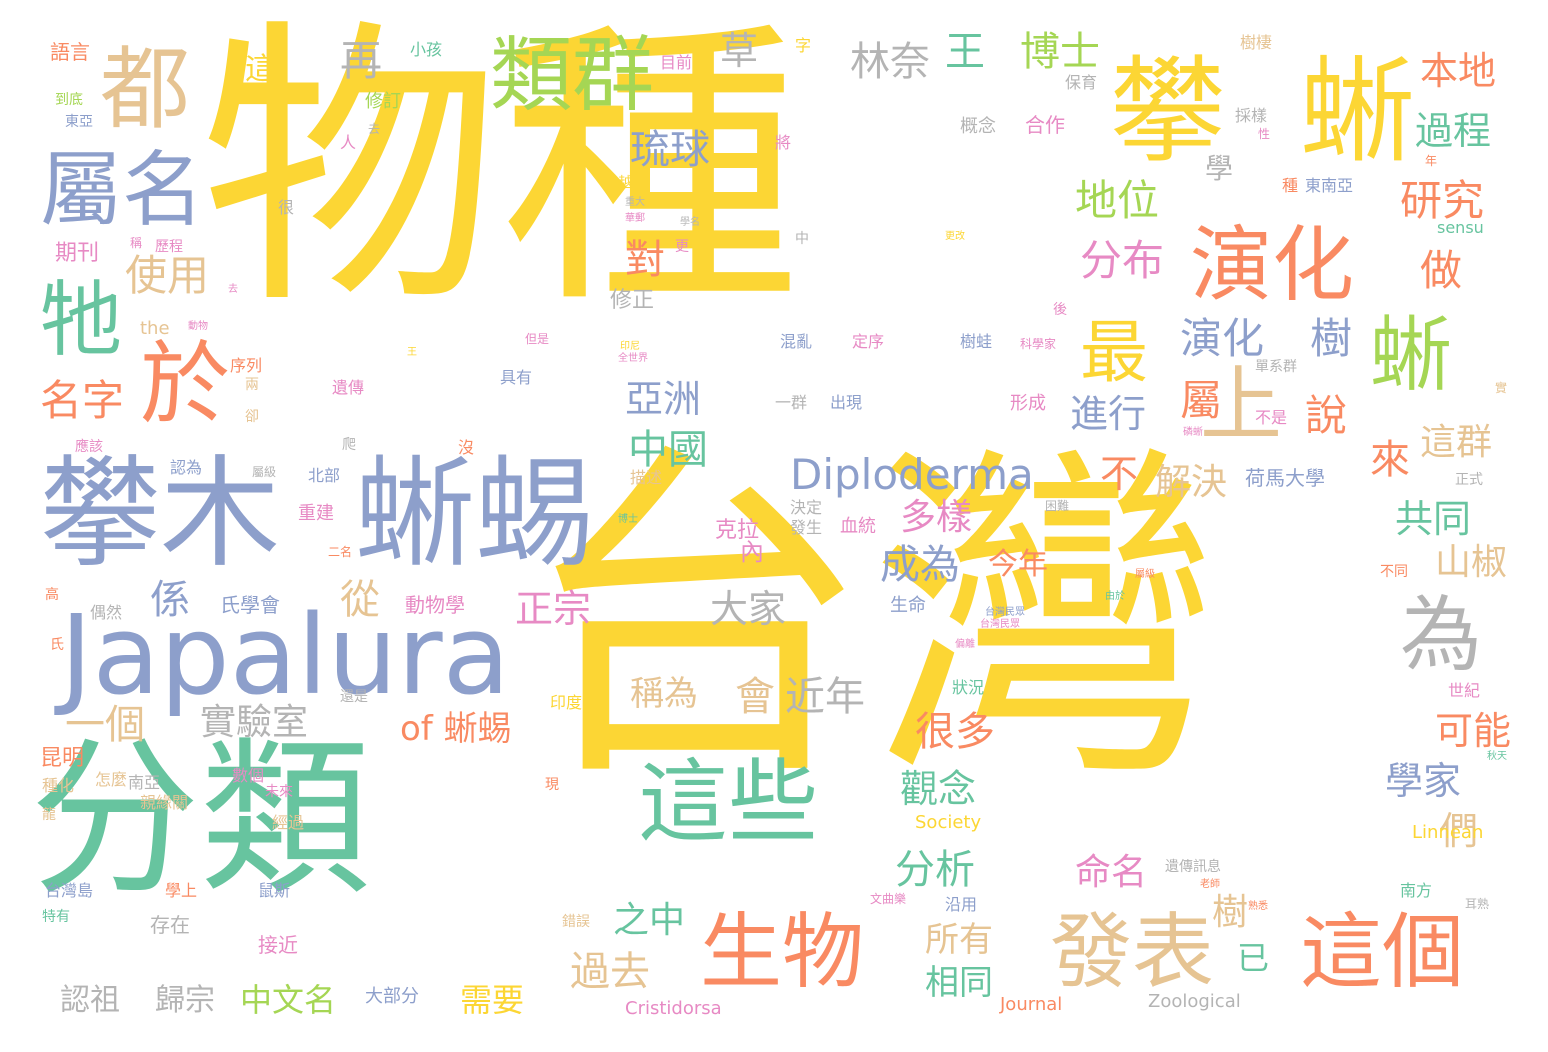  I want to click on cloud-word: 單系群, so click(1276, 367).